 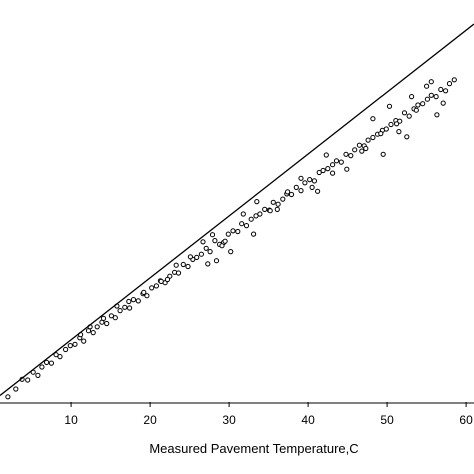 I want to click on x-tick-label: 20, so click(x=150, y=420).